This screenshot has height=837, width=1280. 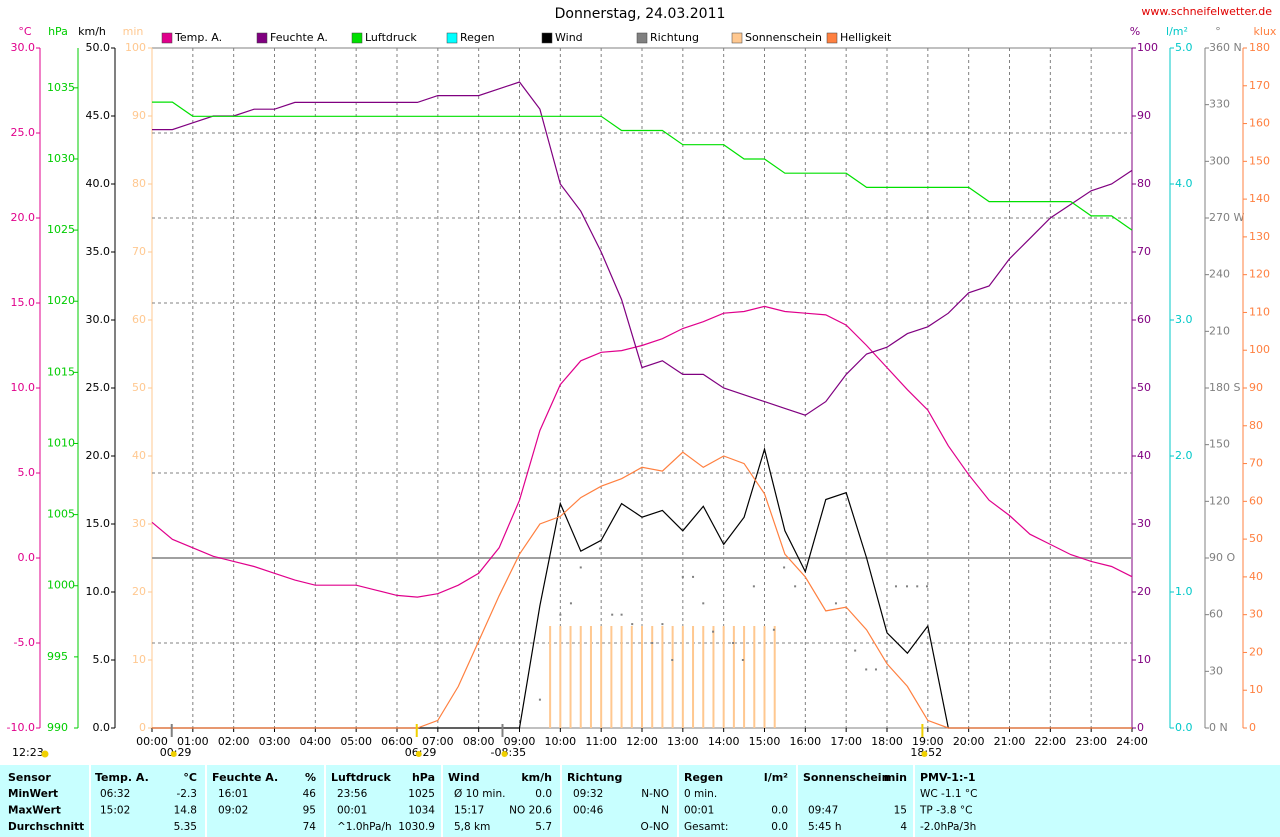 What do you see at coordinates (233, 794) in the screenshot?
I see `table-cell: 16:01` at bounding box center [233, 794].